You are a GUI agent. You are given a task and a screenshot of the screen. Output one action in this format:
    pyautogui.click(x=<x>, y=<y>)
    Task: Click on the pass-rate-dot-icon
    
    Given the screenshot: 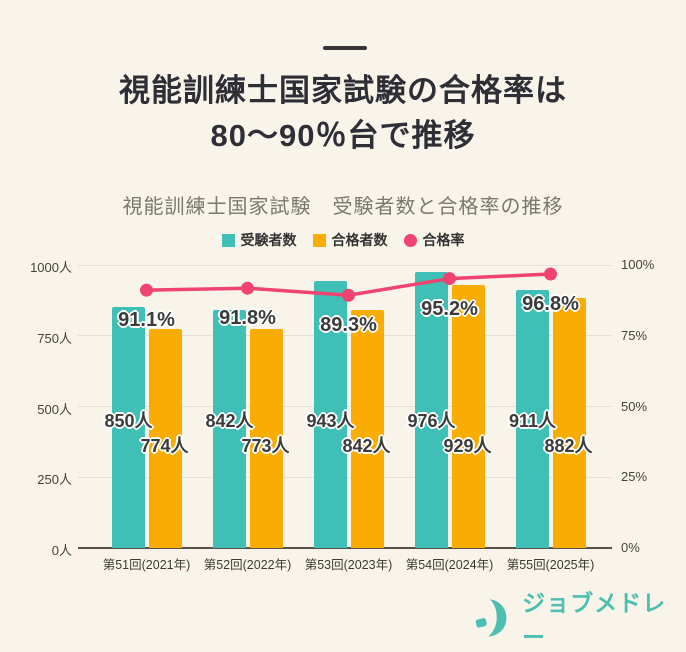 What is the action you would take?
    pyautogui.click(x=410, y=240)
    